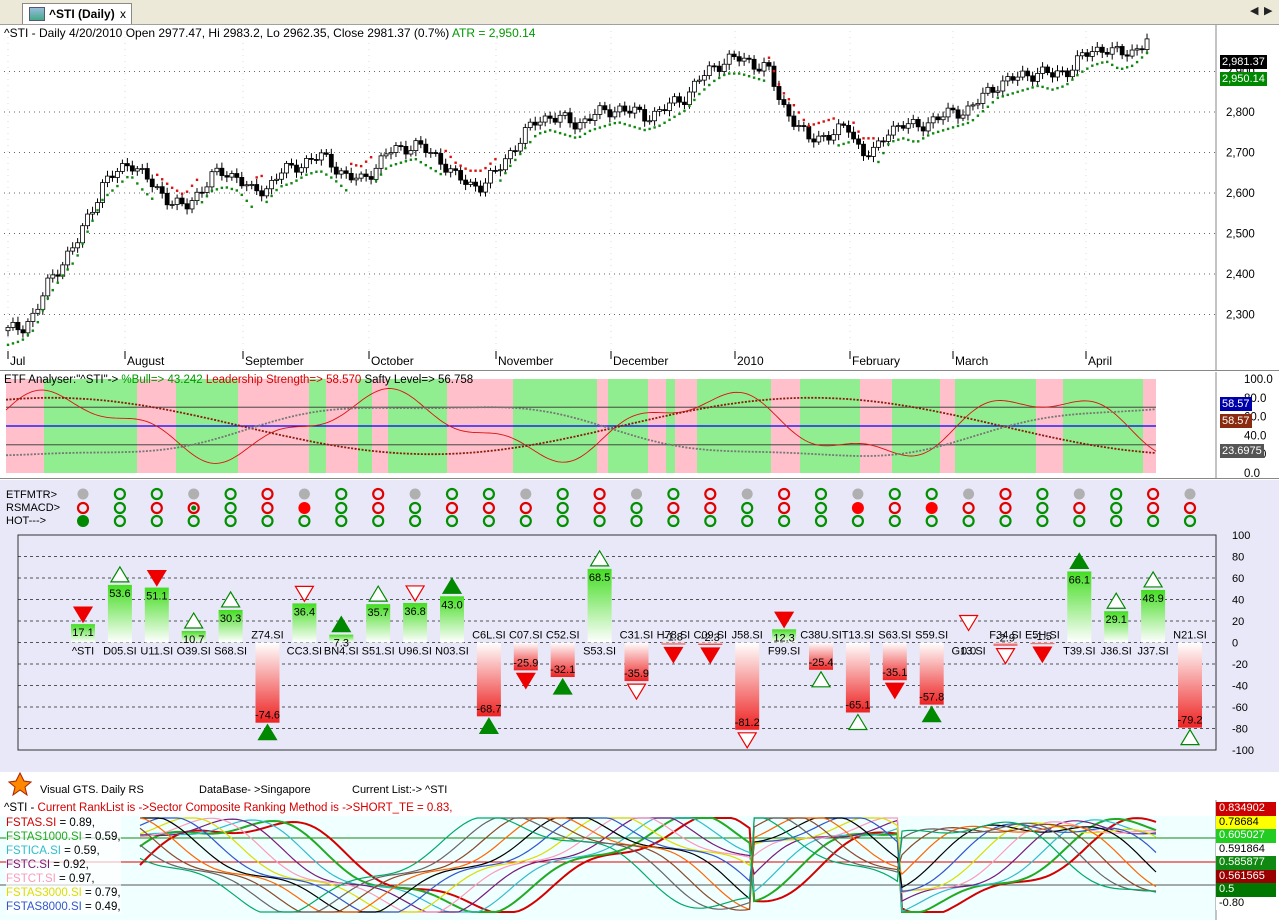  I want to click on rs-legend-item: FSTAS8000.SI = 0.49,, so click(63, 907).